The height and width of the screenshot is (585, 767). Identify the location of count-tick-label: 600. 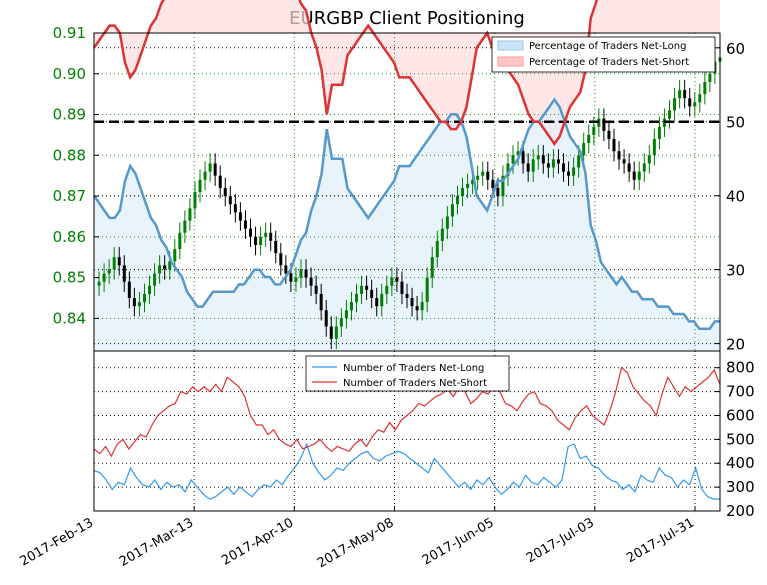
(740, 415).